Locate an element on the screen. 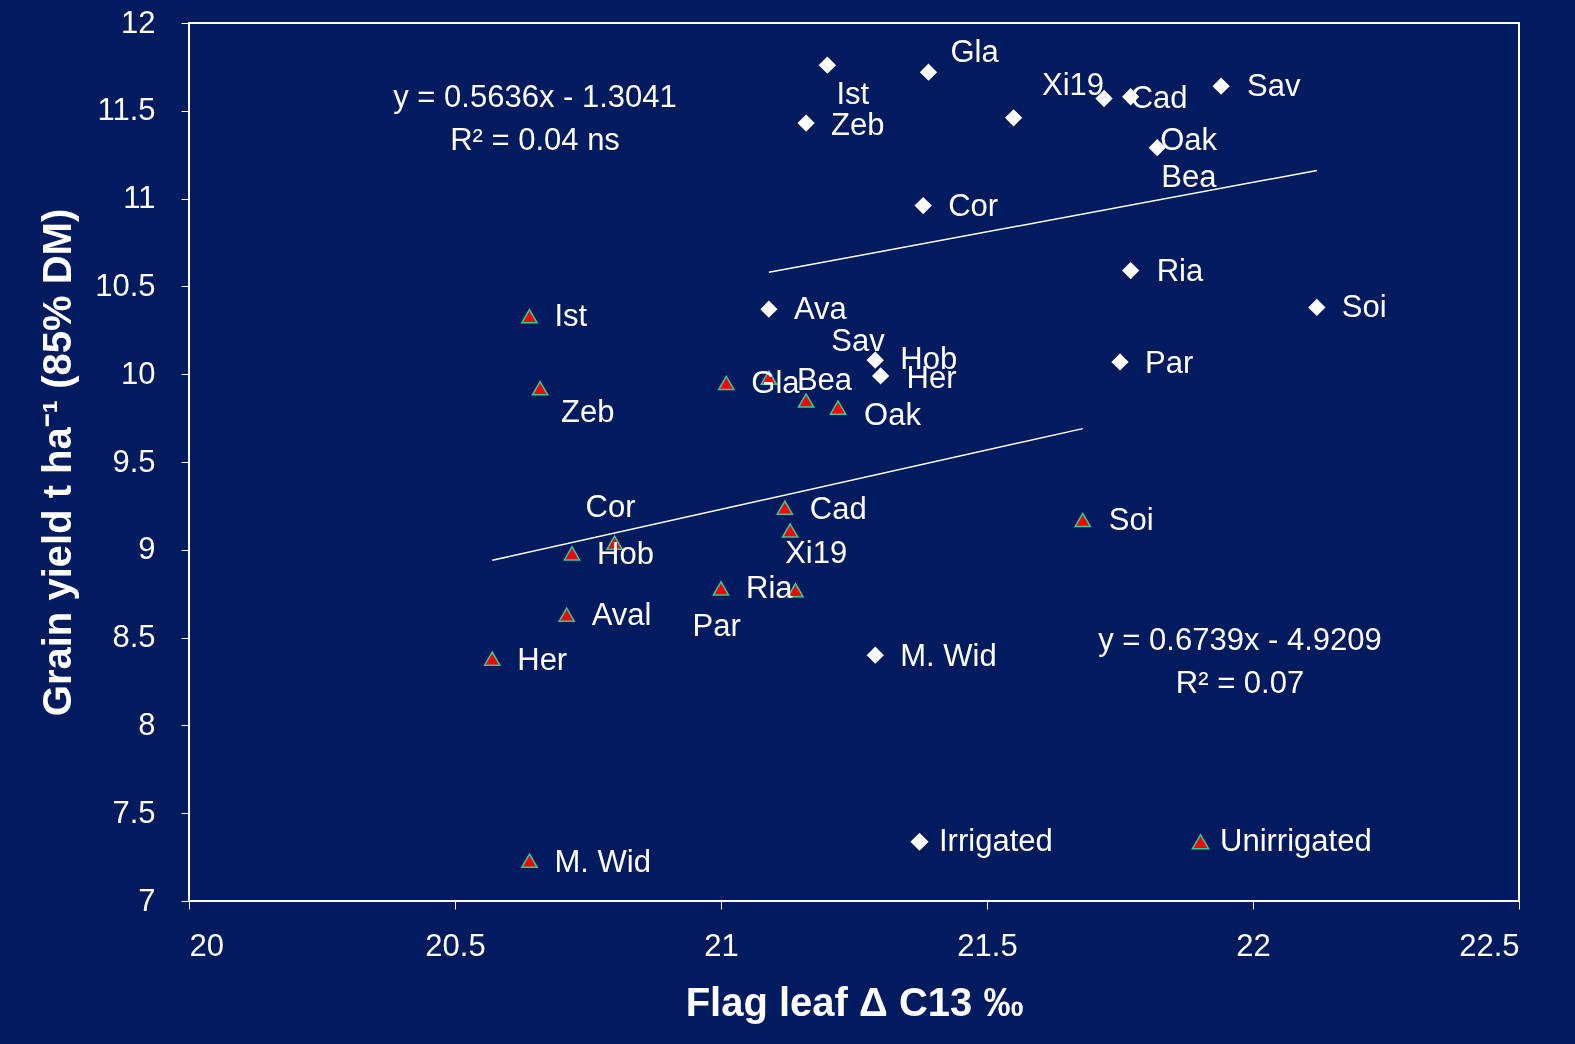 The width and height of the screenshot is (1575, 1044). y-tick-label: 12 is located at coordinates (138, 22).